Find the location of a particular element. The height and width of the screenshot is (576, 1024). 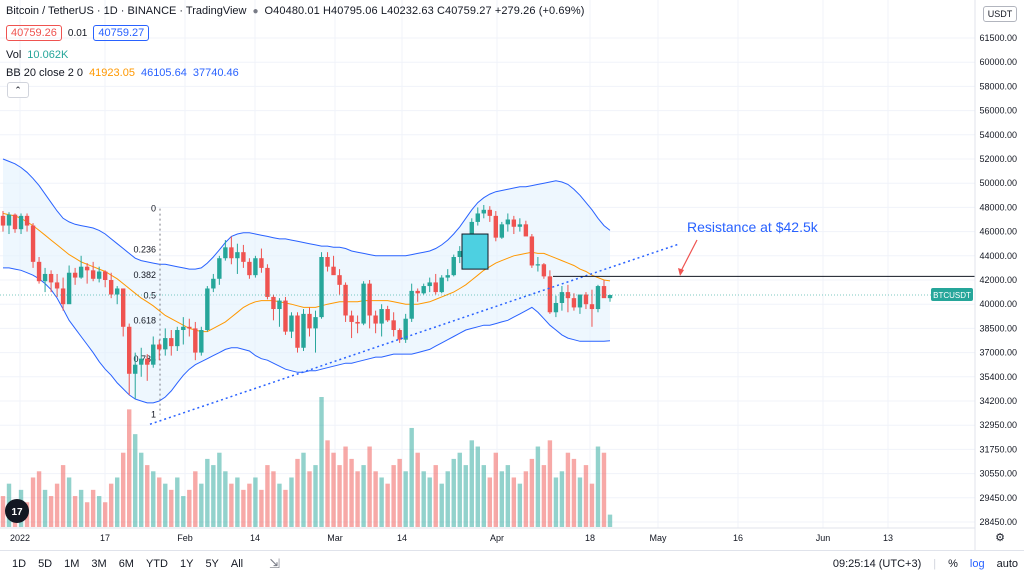

eye-icon: ● is located at coordinates (255, 11).